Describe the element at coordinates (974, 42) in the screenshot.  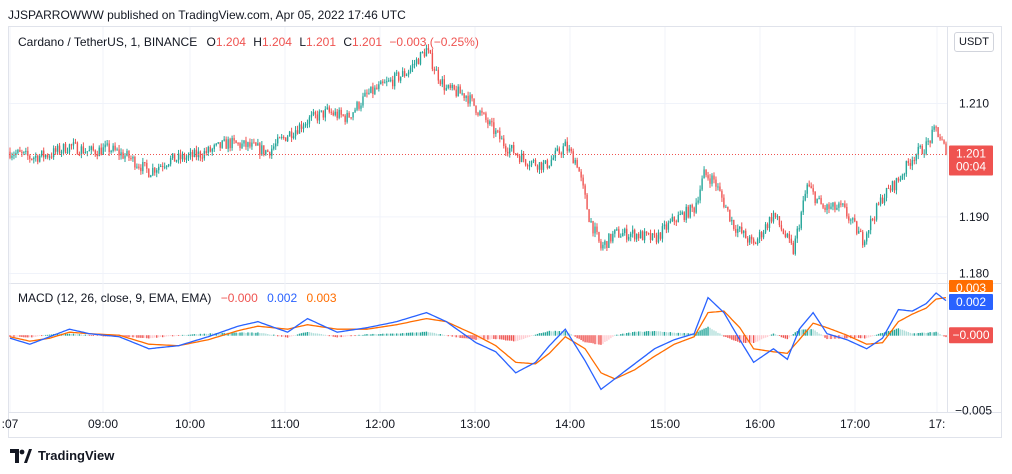
I see `currency-button: USDT` at that location.